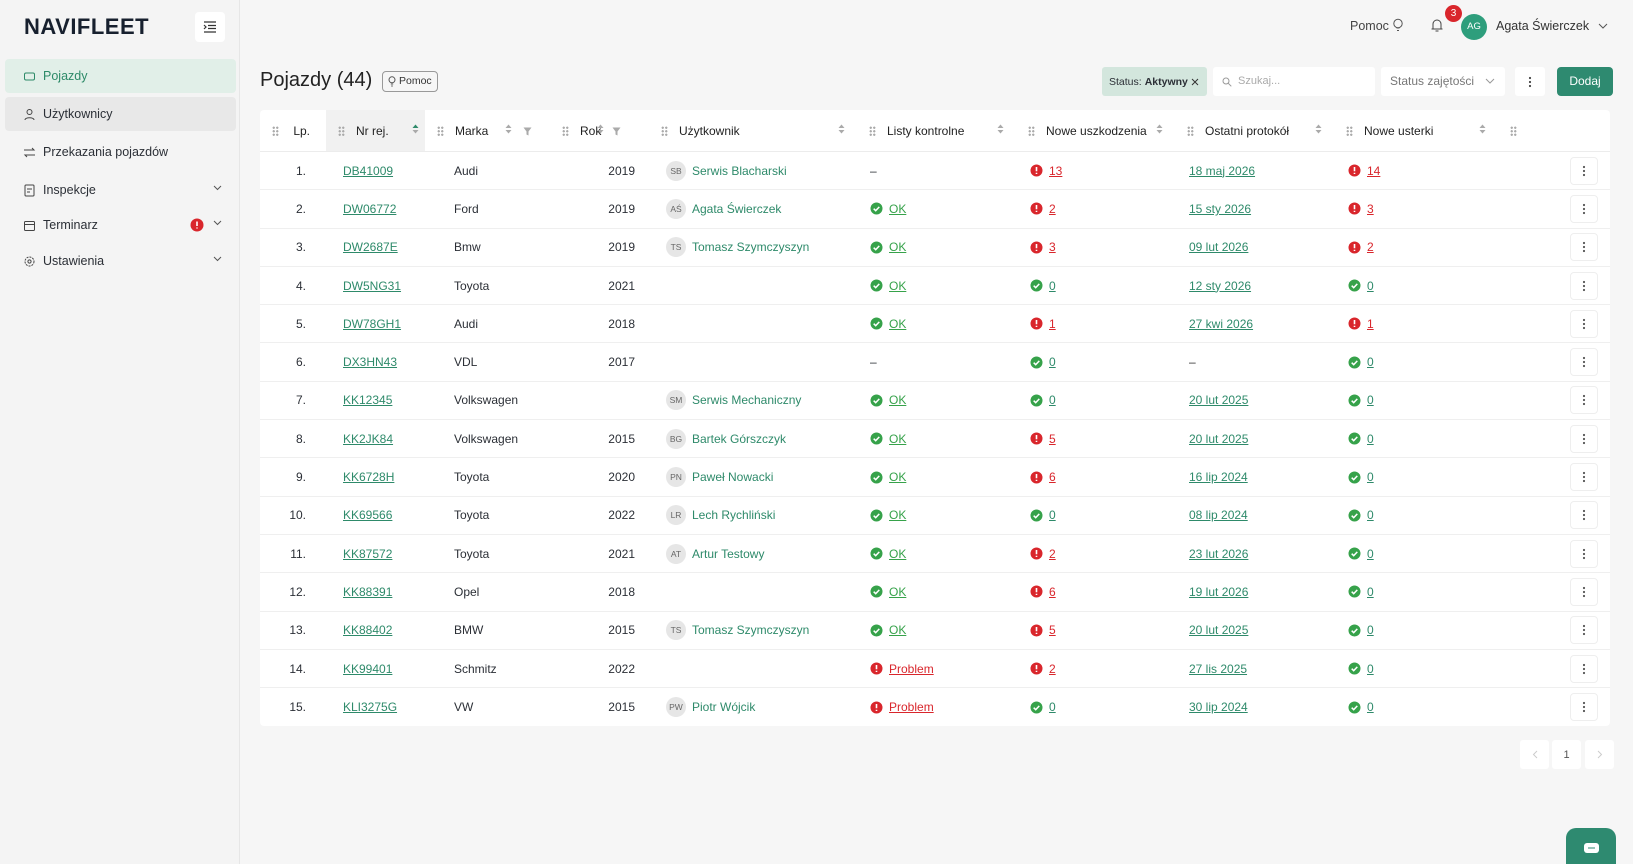 This screenshot has width=1633, height=864. Describe the element at coordinates (368, 553) in the screenshot. I see `registration-link: KK87572` at that location.